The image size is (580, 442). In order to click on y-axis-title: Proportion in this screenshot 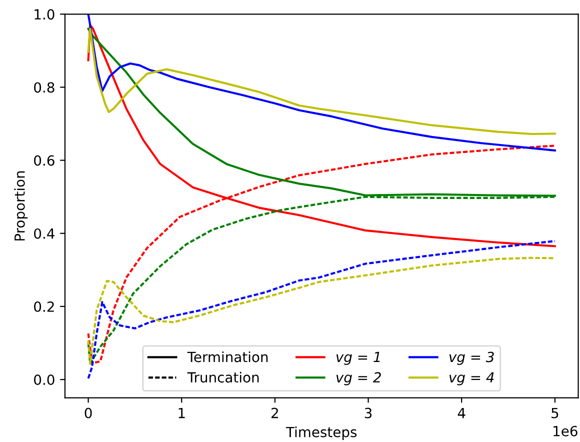, I will do `click(21, 205)`.